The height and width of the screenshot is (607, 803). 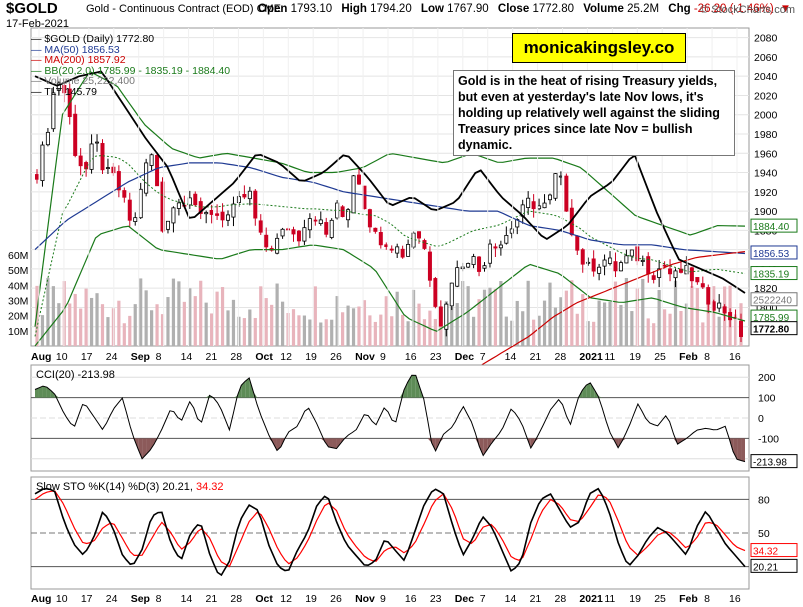 What do you see at coordinates (511, 357) in the screenshot?
I see `price-x-tick-label: 14` at bounding box center [511, 357].